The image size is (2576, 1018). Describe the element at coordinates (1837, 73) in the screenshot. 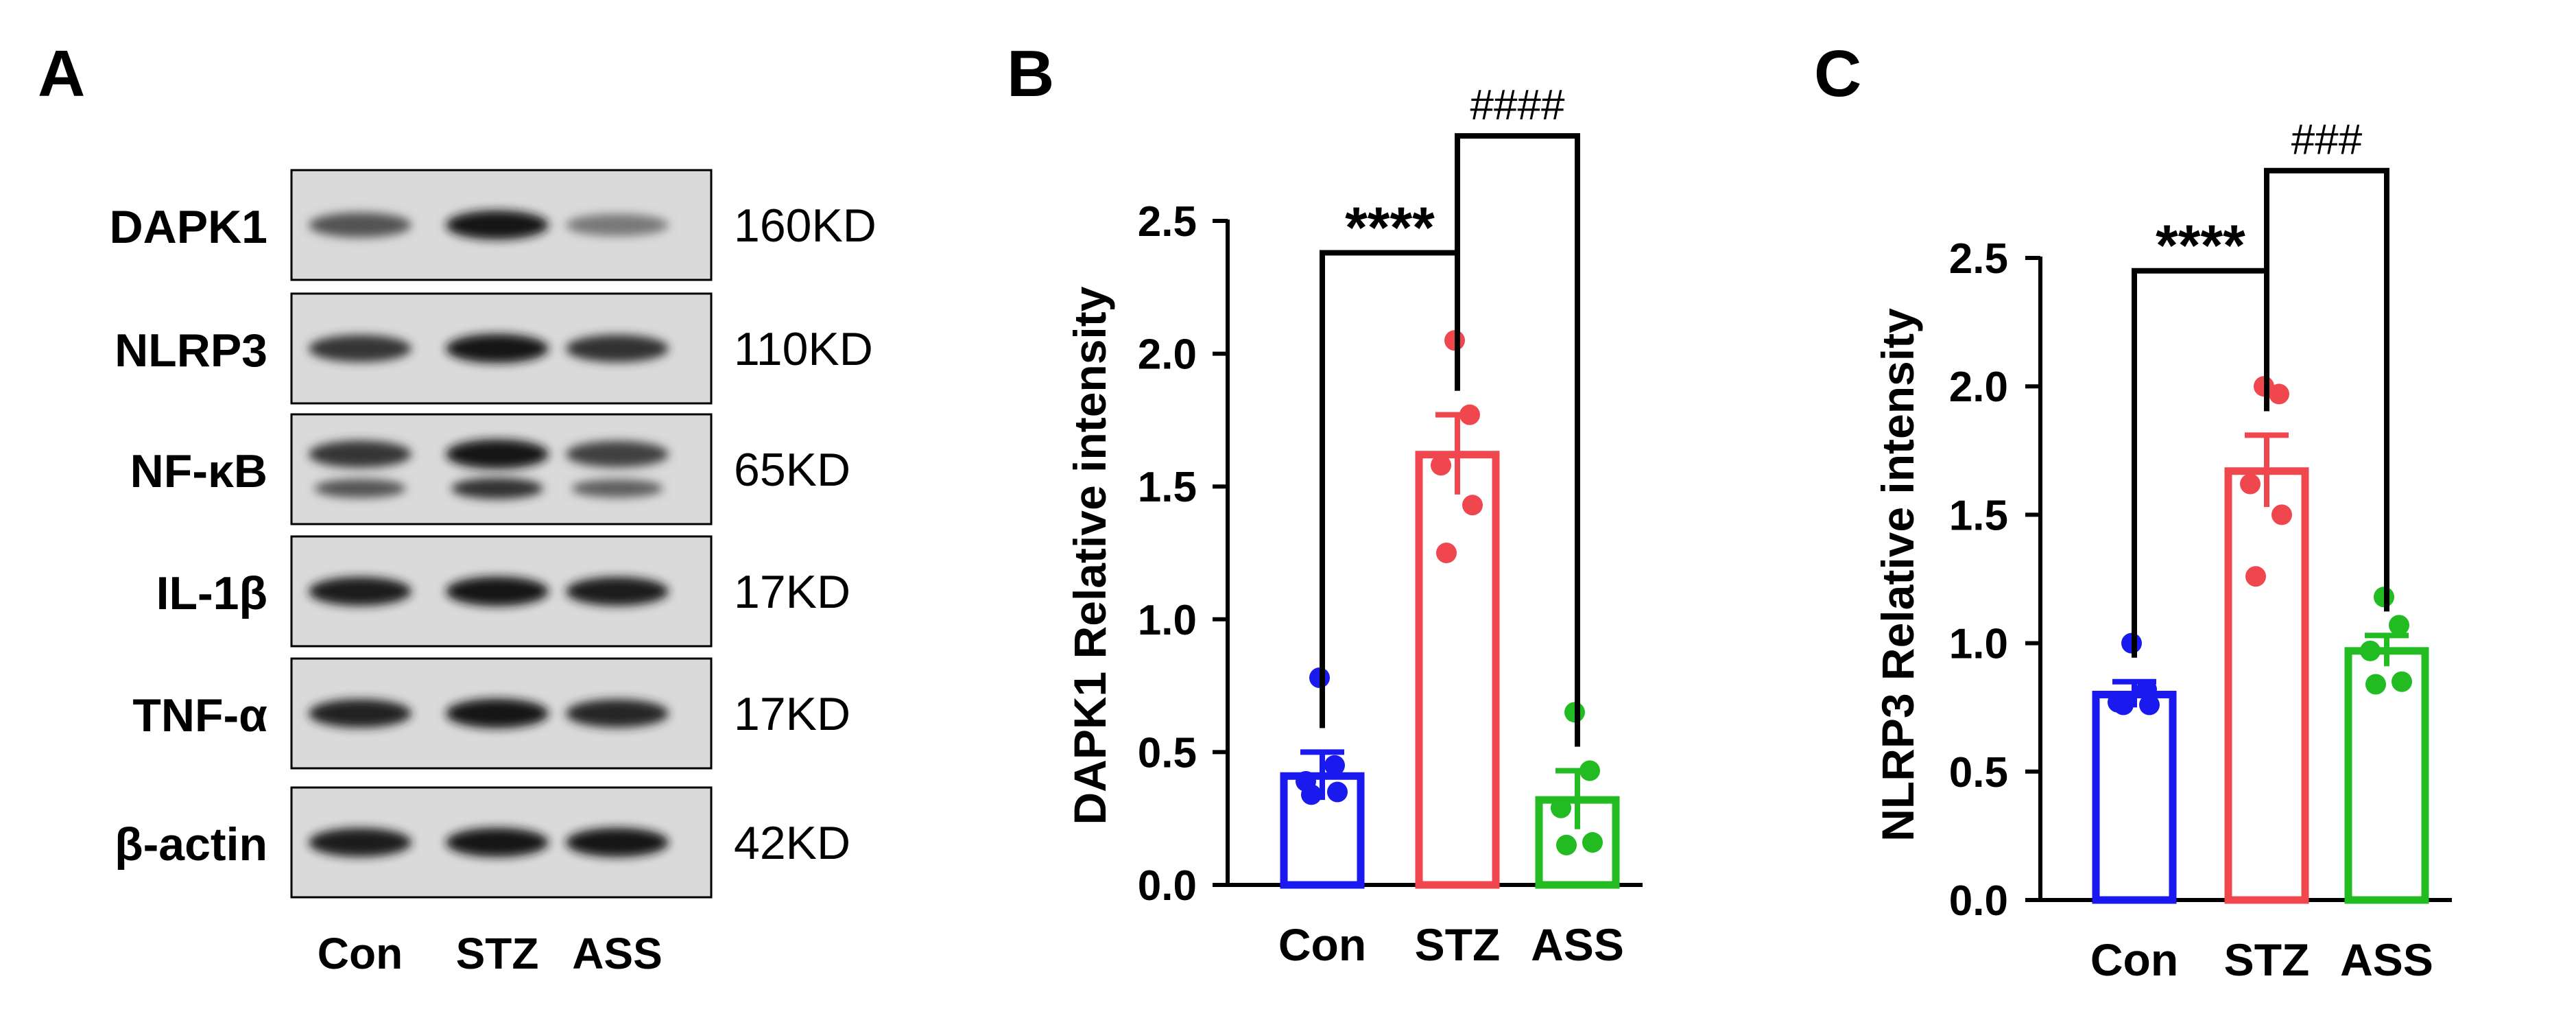

I see `panel-letter-c: C` at that location.